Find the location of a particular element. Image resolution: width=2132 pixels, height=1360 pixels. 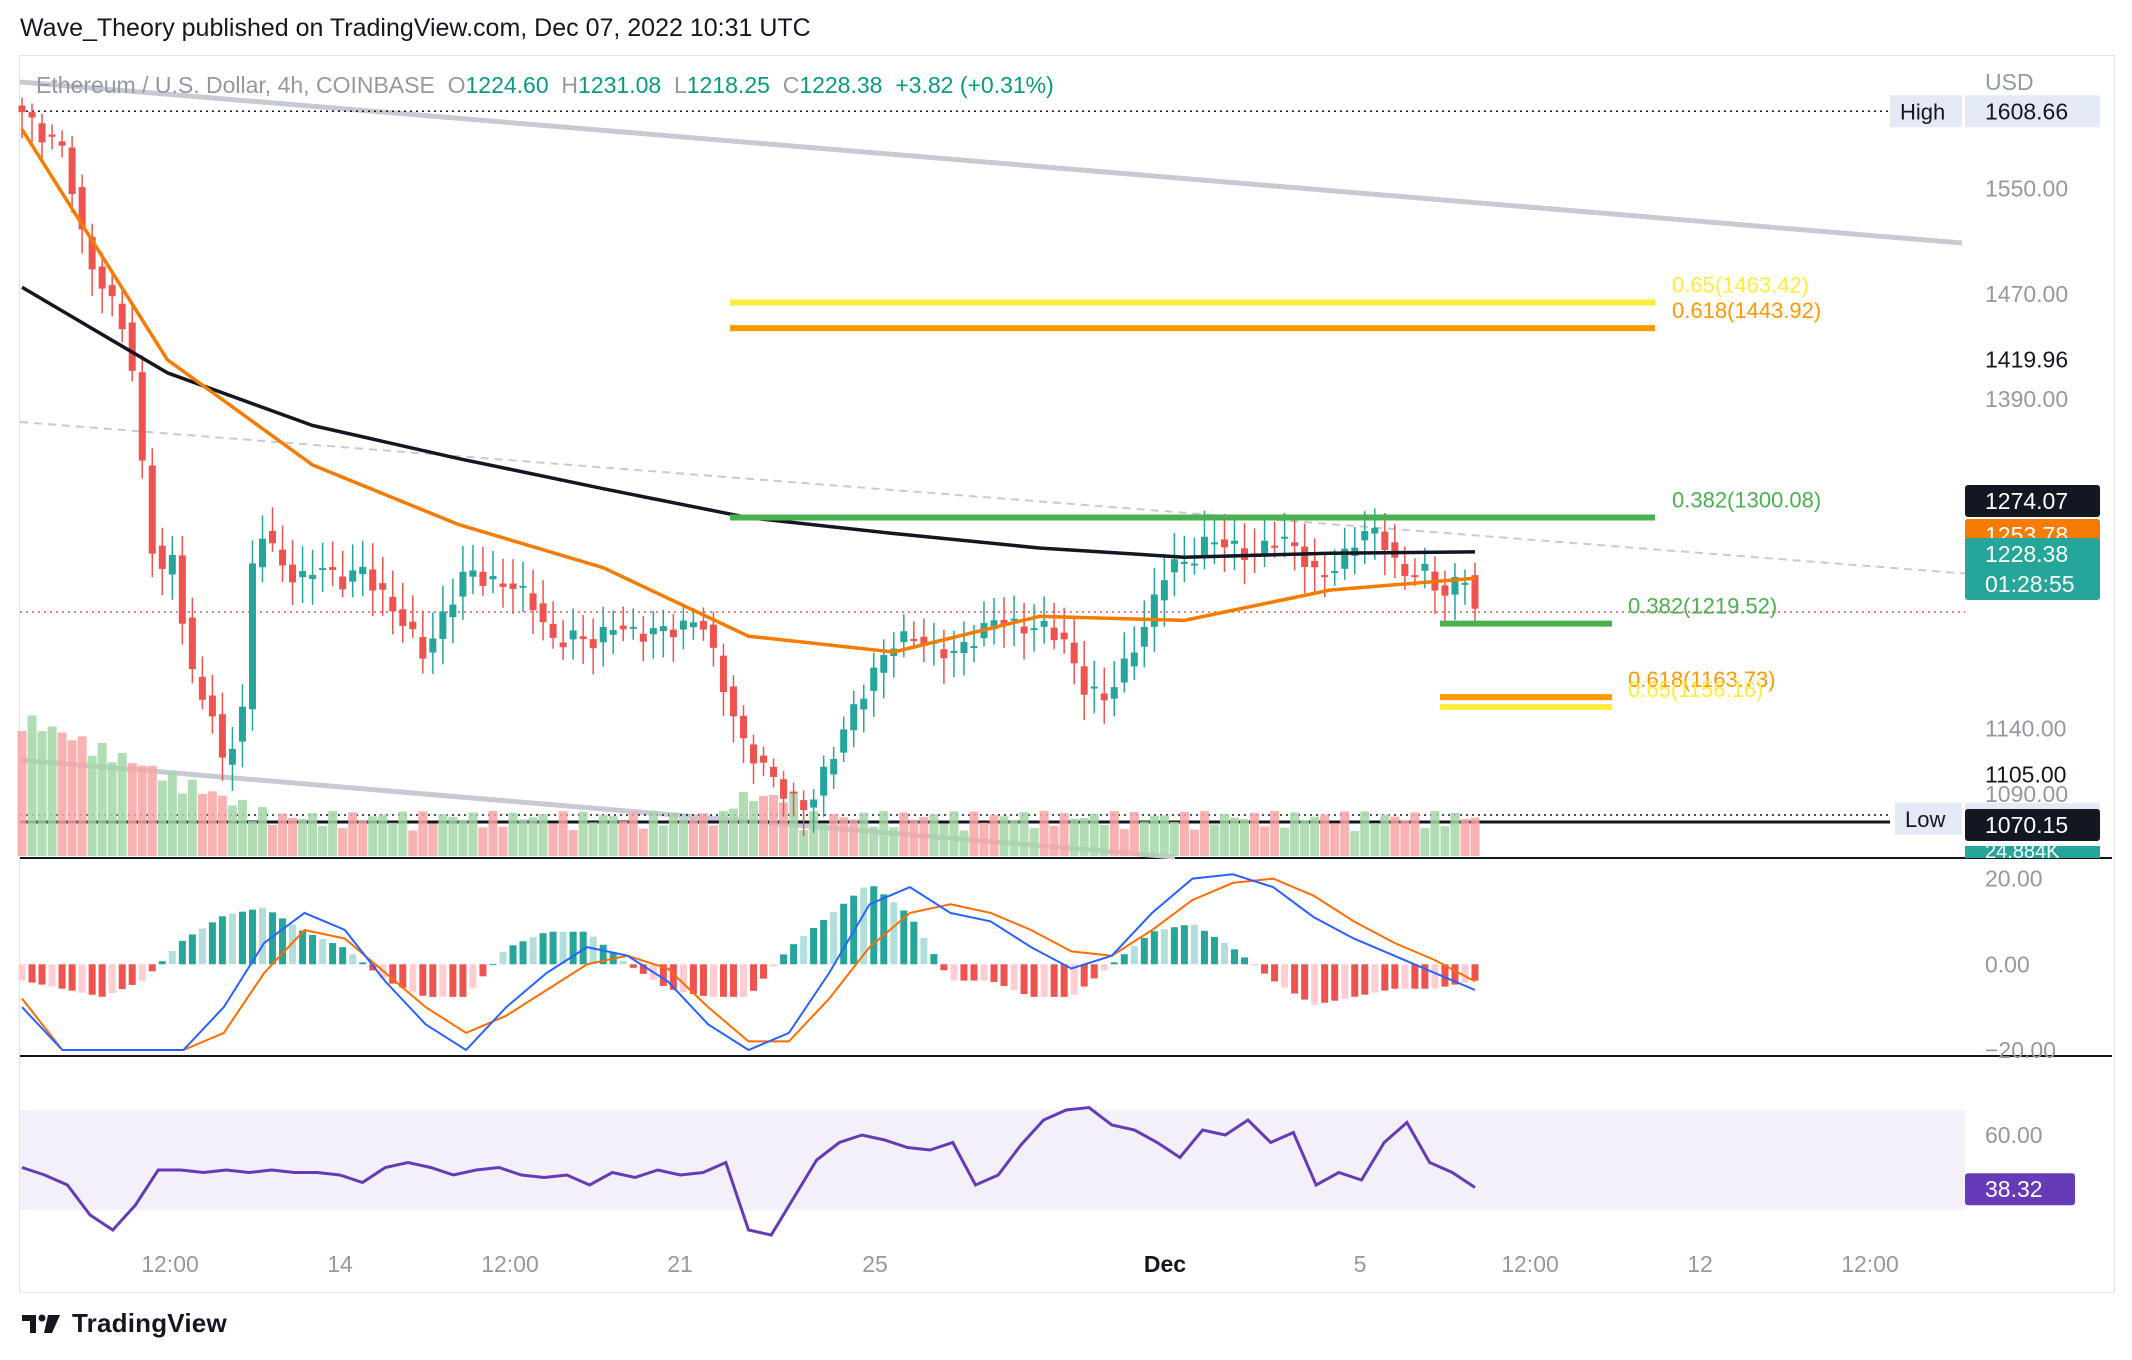

fib-level-label: 0.65(1463.42) is located at coordinates (1740, 284).